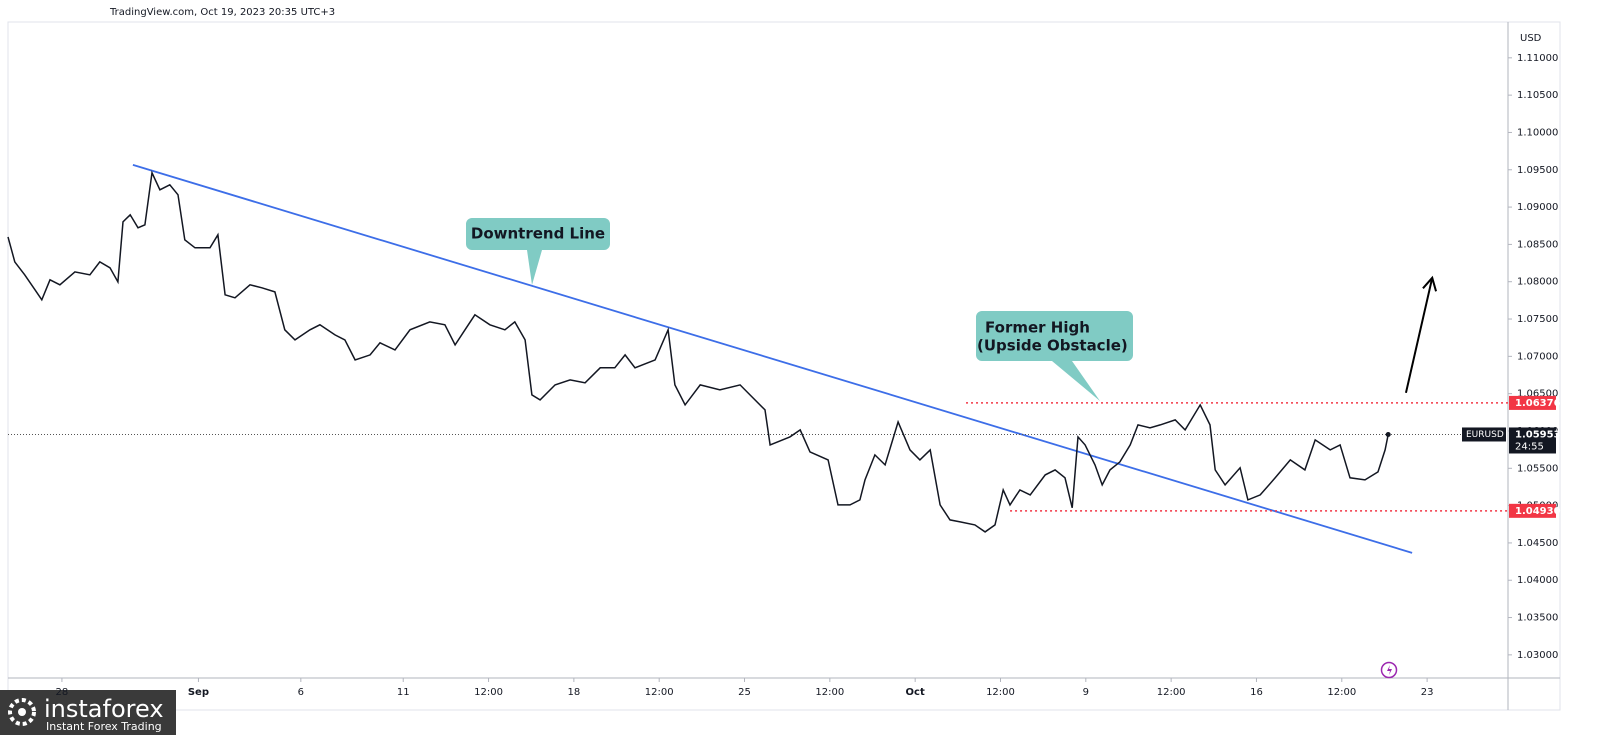 The height and width of the screenshot is (754, 1600). What do you see at coordinates (62, 692) in the screenshot?
I see `x-tick-label: 28` at bounding box center [62, 692].